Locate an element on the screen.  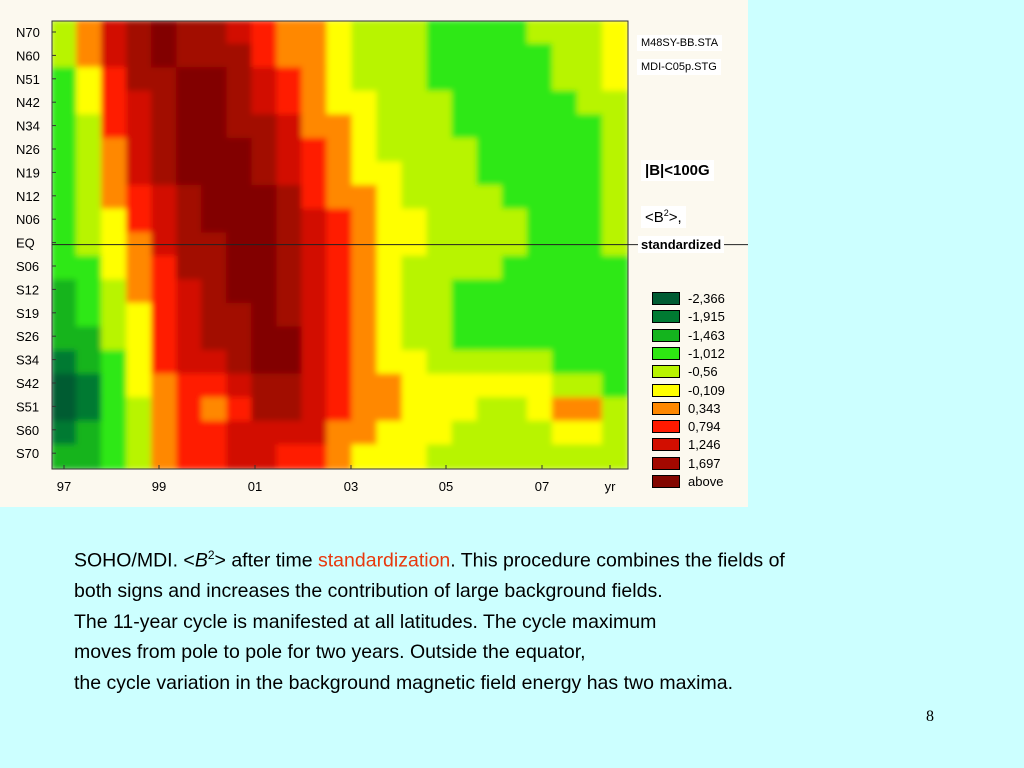
caption-suffix: . This procedure combines the fields of is located at coordinates (617, 560).